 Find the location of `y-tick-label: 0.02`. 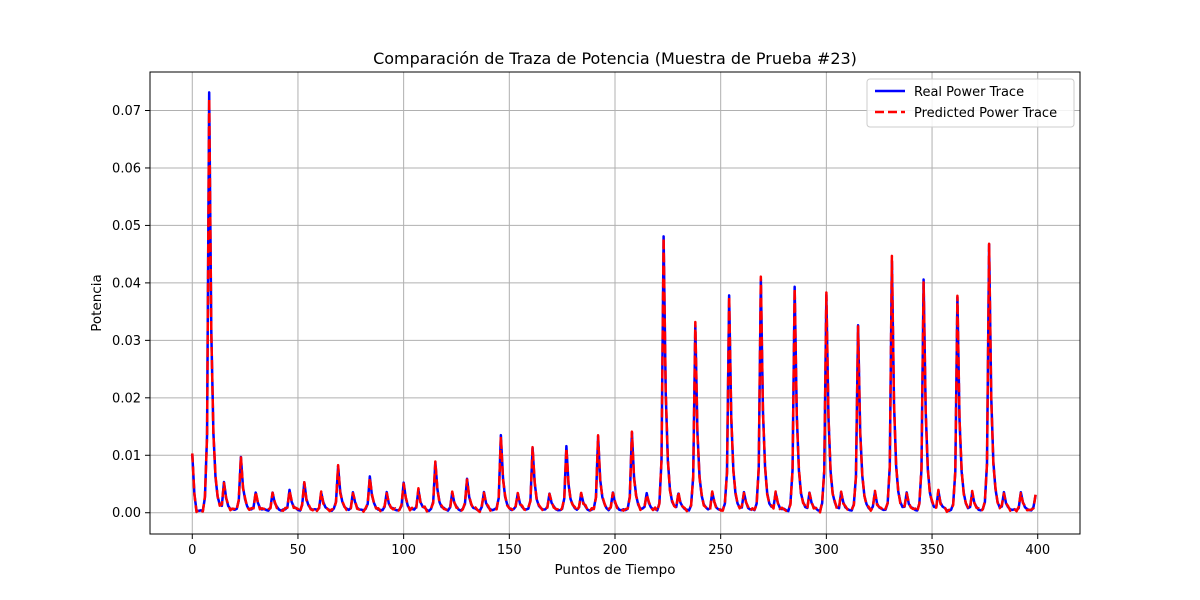

y-tick-label: 0.02 is located at coordinates (126, 398).